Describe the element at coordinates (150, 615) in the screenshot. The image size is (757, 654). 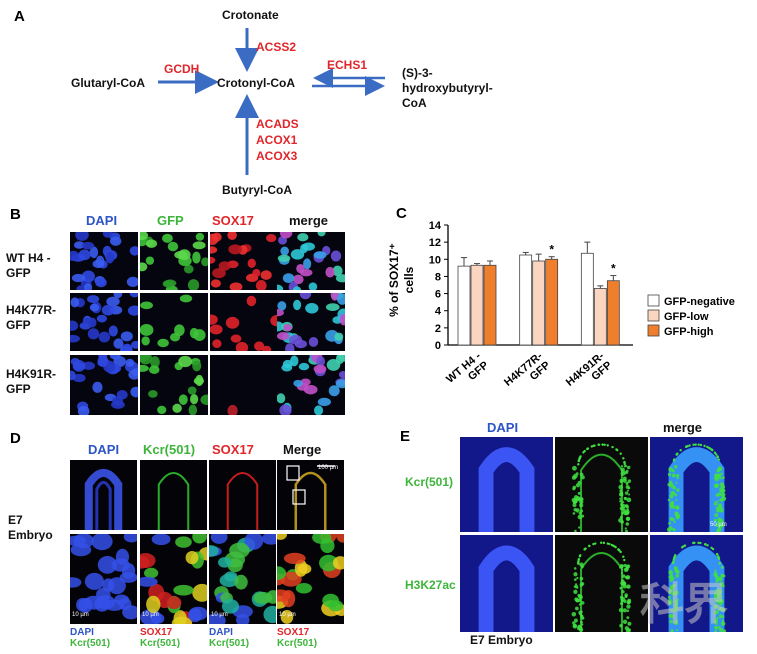
I see `scale-bar-zoom-1: 10 µm` at that location.